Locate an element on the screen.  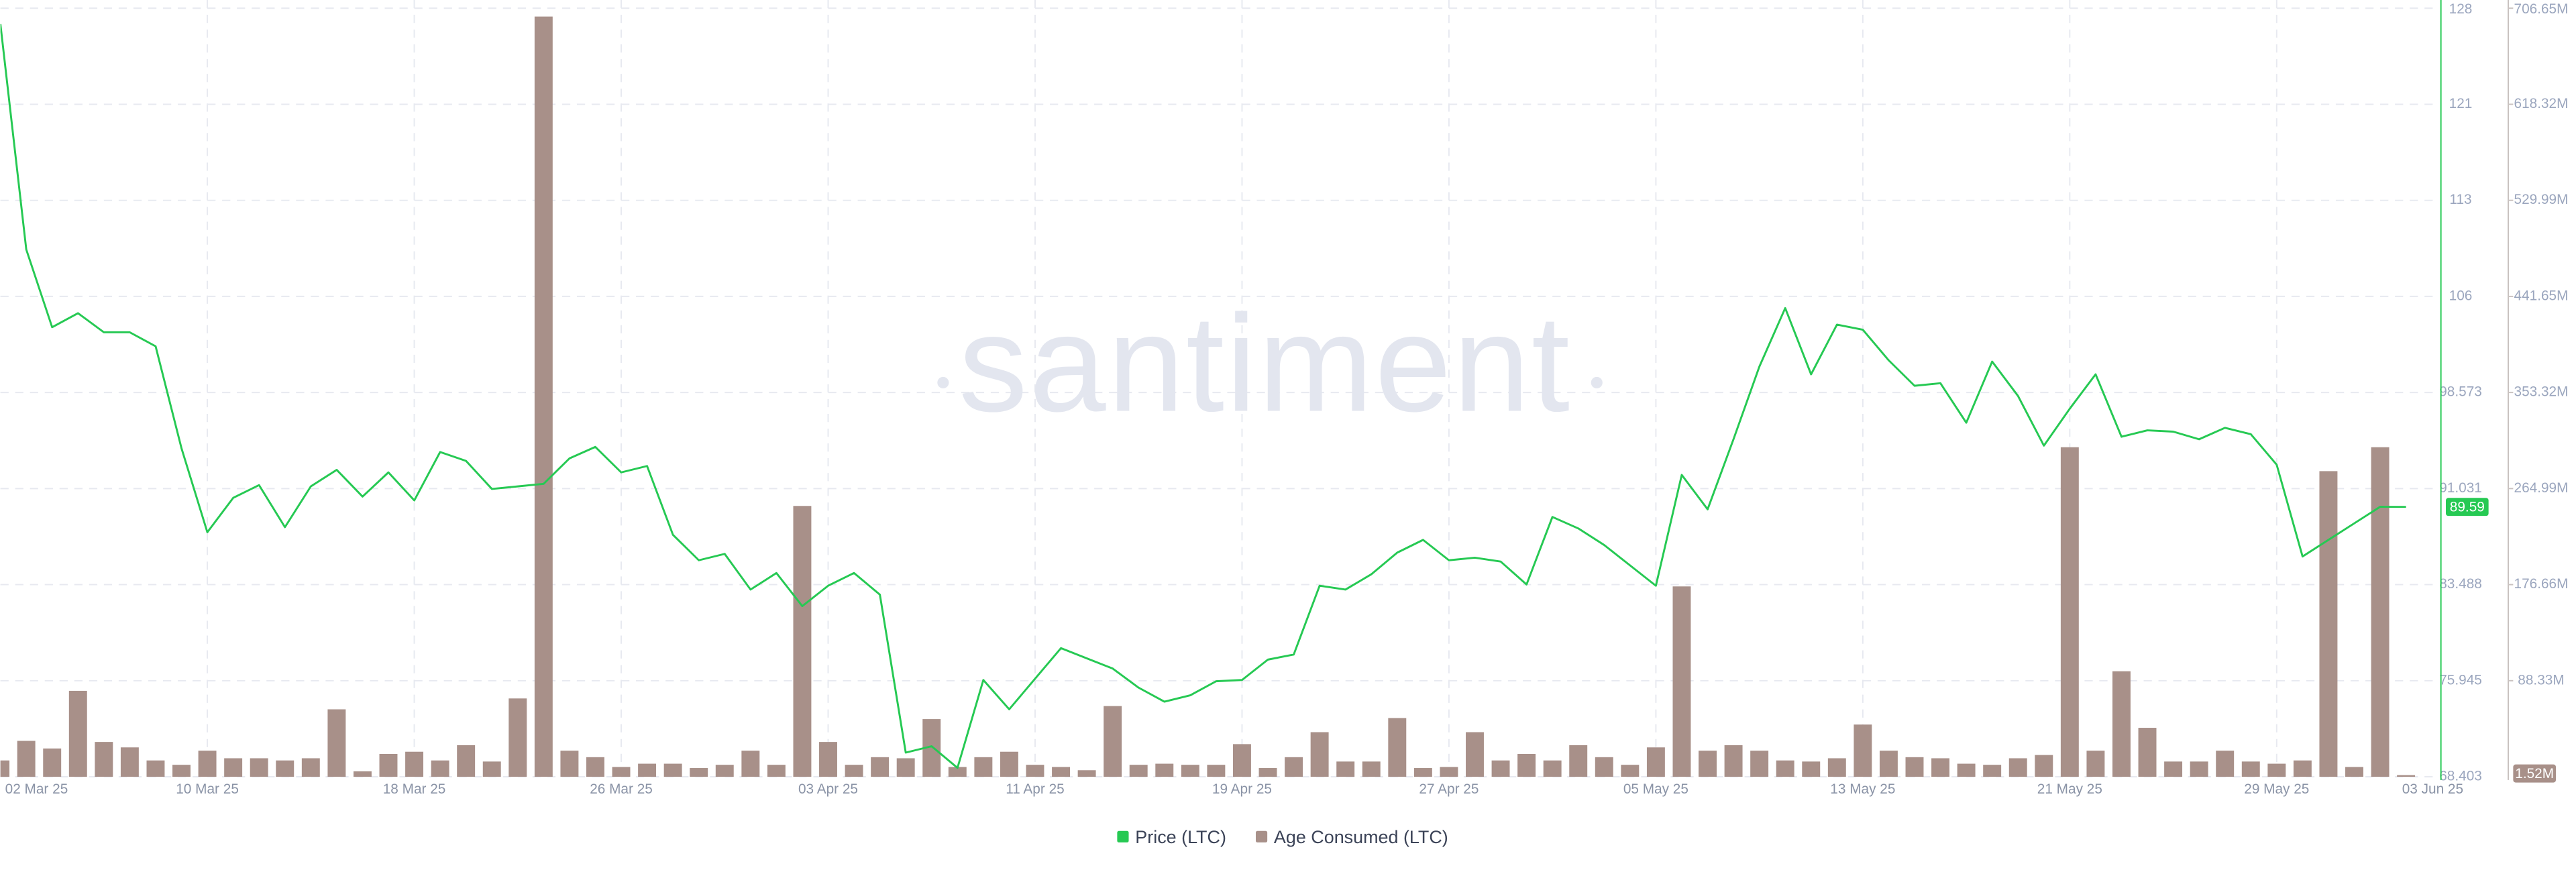
watermark-text: santiment is located at coordinates (1265, 363).